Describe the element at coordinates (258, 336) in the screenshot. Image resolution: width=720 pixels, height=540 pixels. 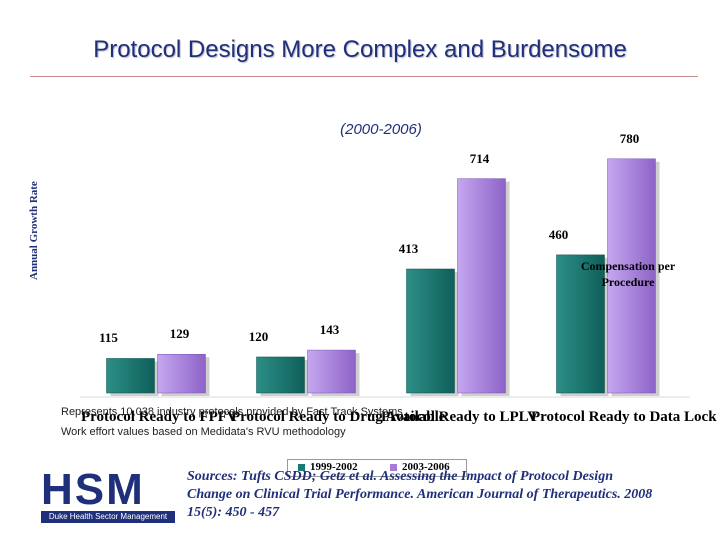
I see `value-label: 120` at that location.